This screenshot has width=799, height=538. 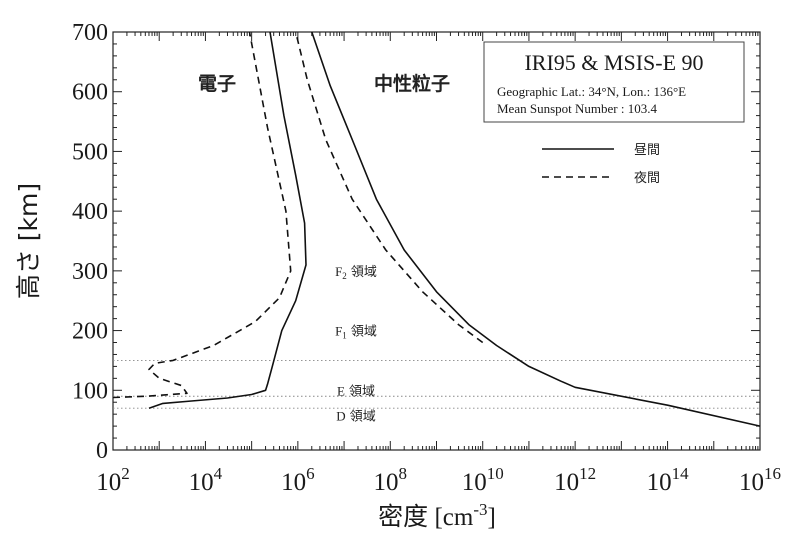 I want to click on x-tick-label: 10⁶, so click(x=298, y=480).